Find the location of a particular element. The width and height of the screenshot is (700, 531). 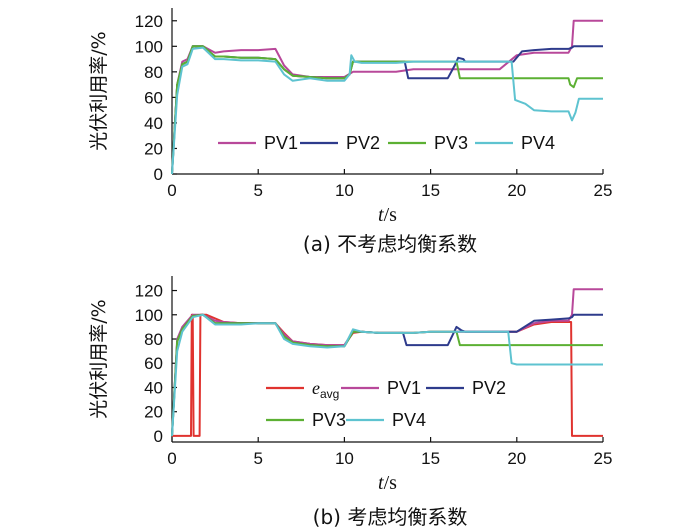

legend: PV1 PV2 PV3 PV4 is located at coordinates (386, 143).